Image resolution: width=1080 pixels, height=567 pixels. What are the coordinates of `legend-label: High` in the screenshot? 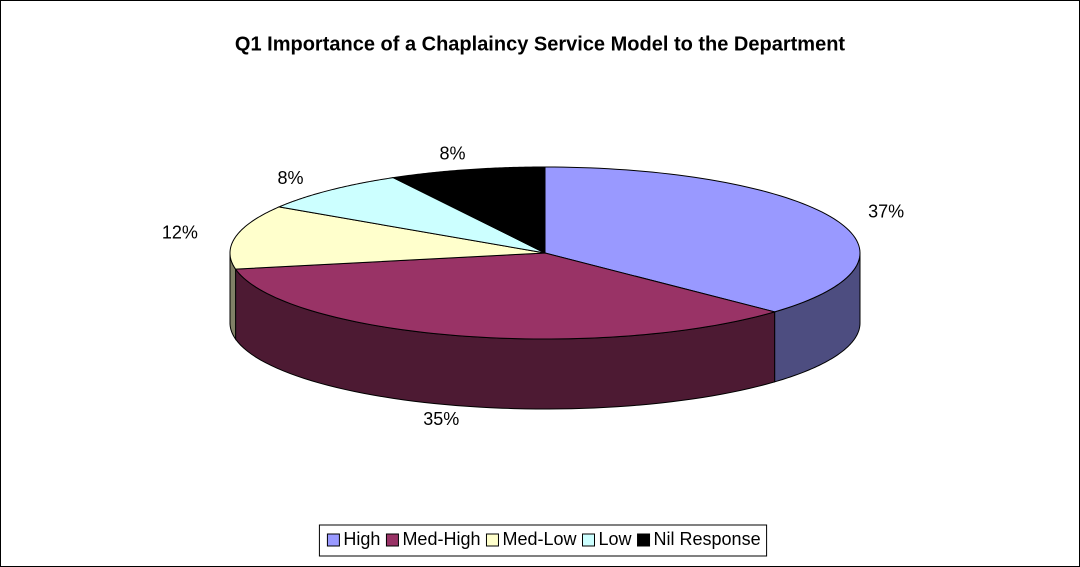 It's located at (361, 539).